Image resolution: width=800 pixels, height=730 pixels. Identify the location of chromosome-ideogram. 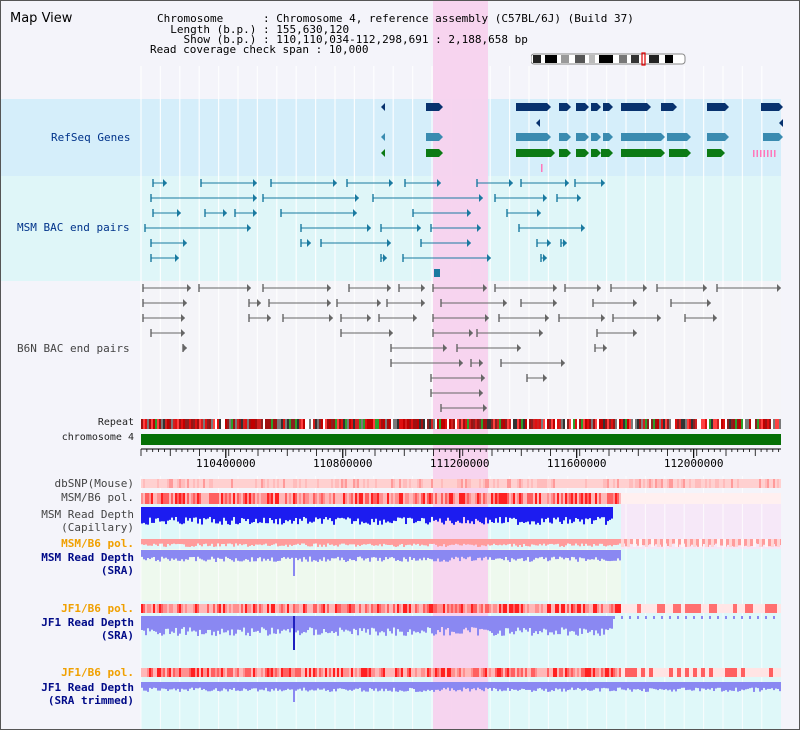
(609, 59).